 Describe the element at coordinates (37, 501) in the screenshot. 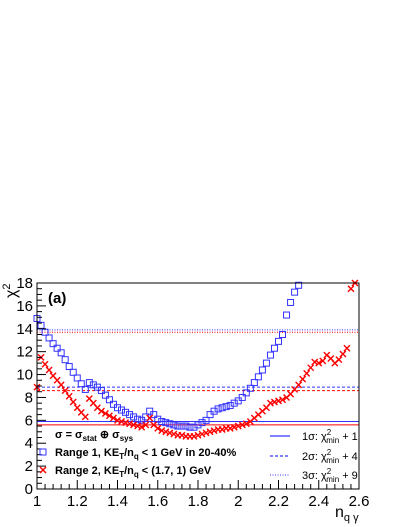

I see `x-tick-label: 1` at that location.